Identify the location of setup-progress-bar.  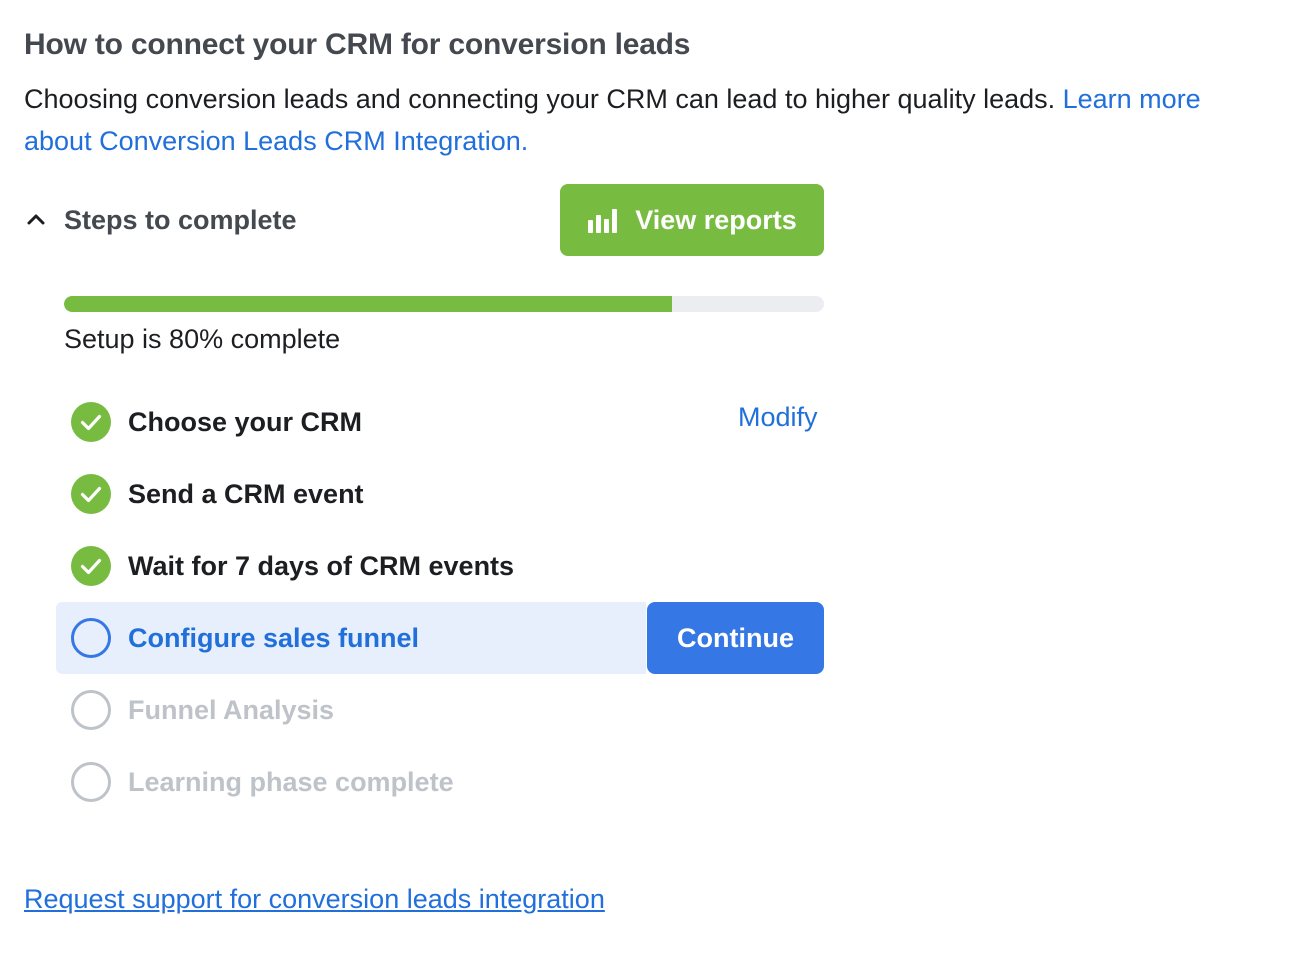
(444, 304).